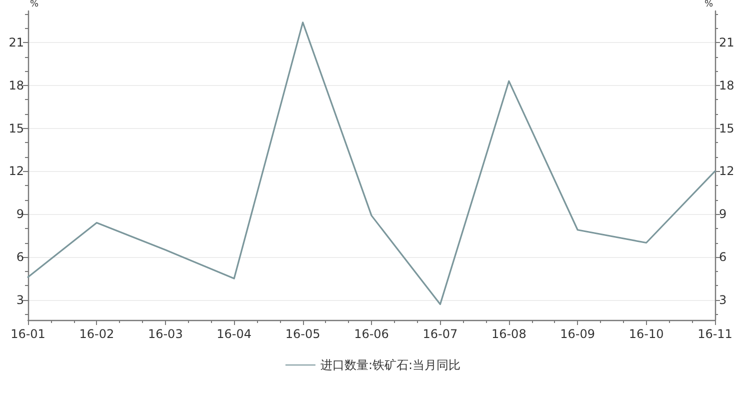  Describe the element at coordinates (508, 334) in the screenshot. I see `x-tick-label: 16-08` at that location.